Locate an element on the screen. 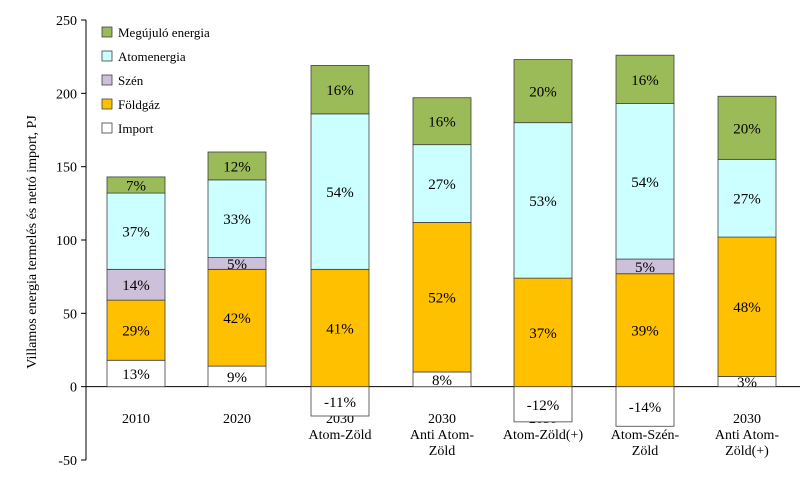 This screenshot has height=488, width=807. y-tick-label: 50 is located at coordinates (70, 314).